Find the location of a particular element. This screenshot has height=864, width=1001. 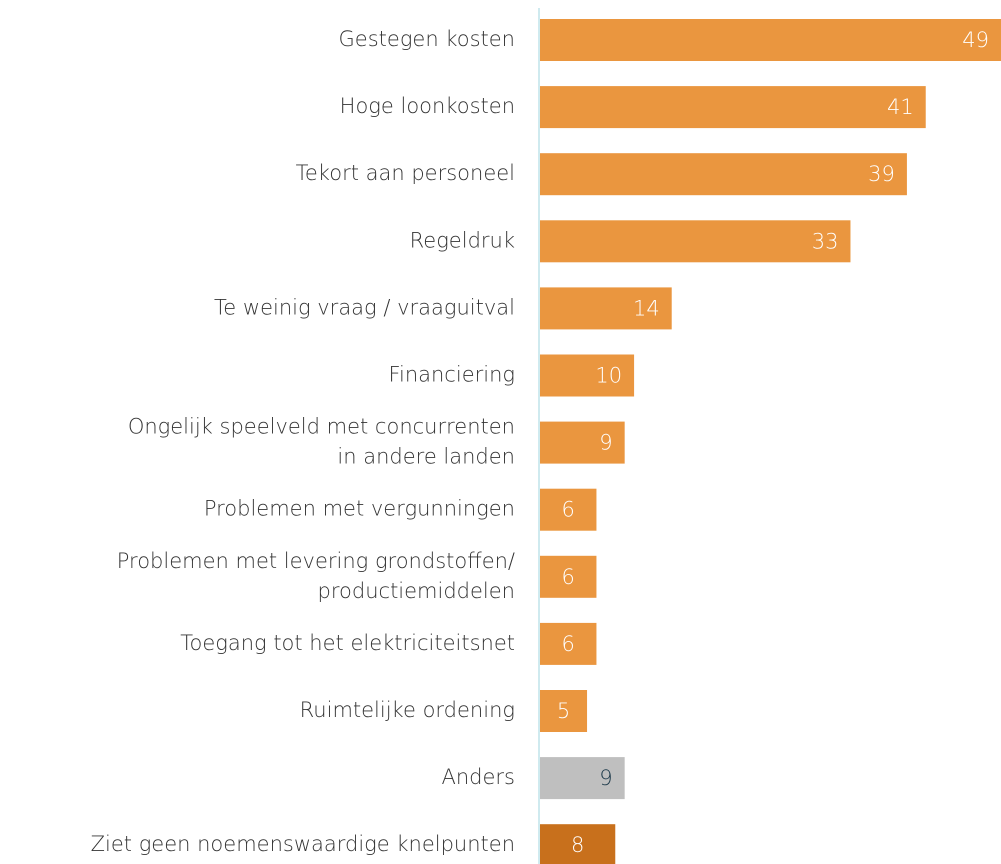

category-label: Hoge loonkosten is located at coordinates (427, 106).